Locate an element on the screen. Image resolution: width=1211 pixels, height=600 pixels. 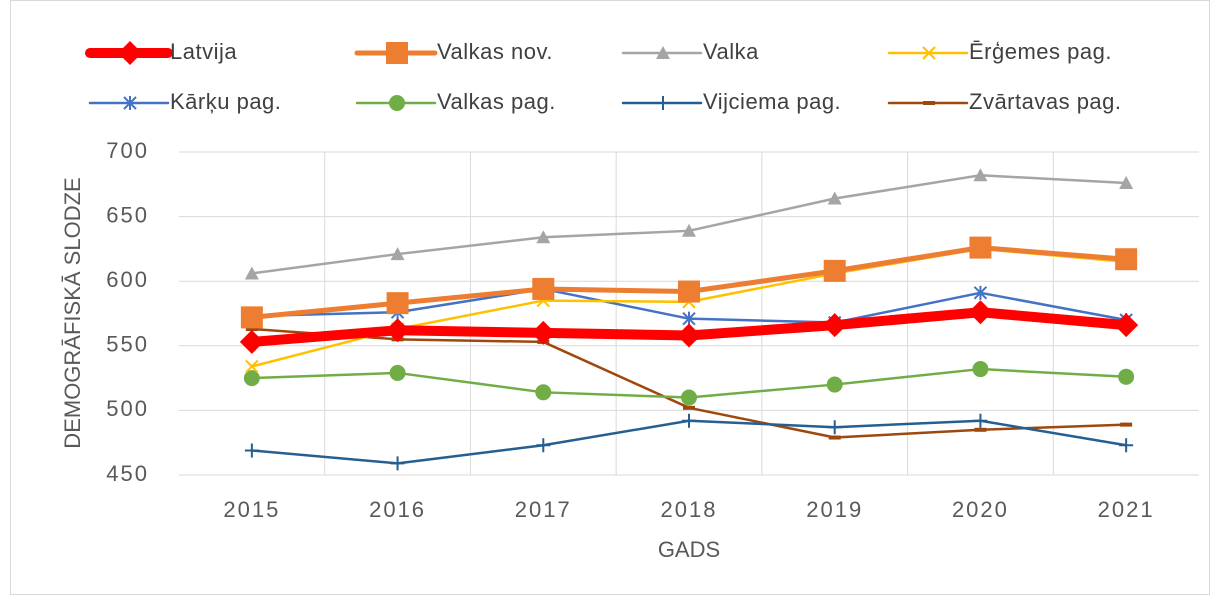
legend-item: Valkas pag. is located at coordinates (455, 101).